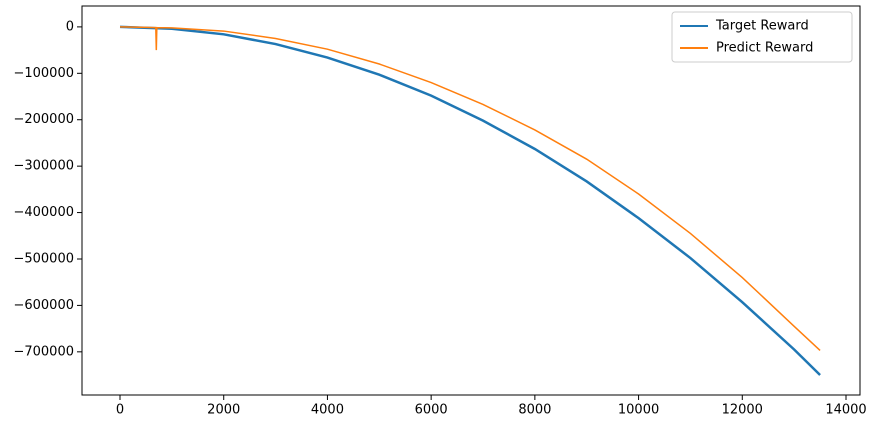  Describe the element at coordinates (70, 26) in the screenshot. I see `y-tick-label: 0` at that location.